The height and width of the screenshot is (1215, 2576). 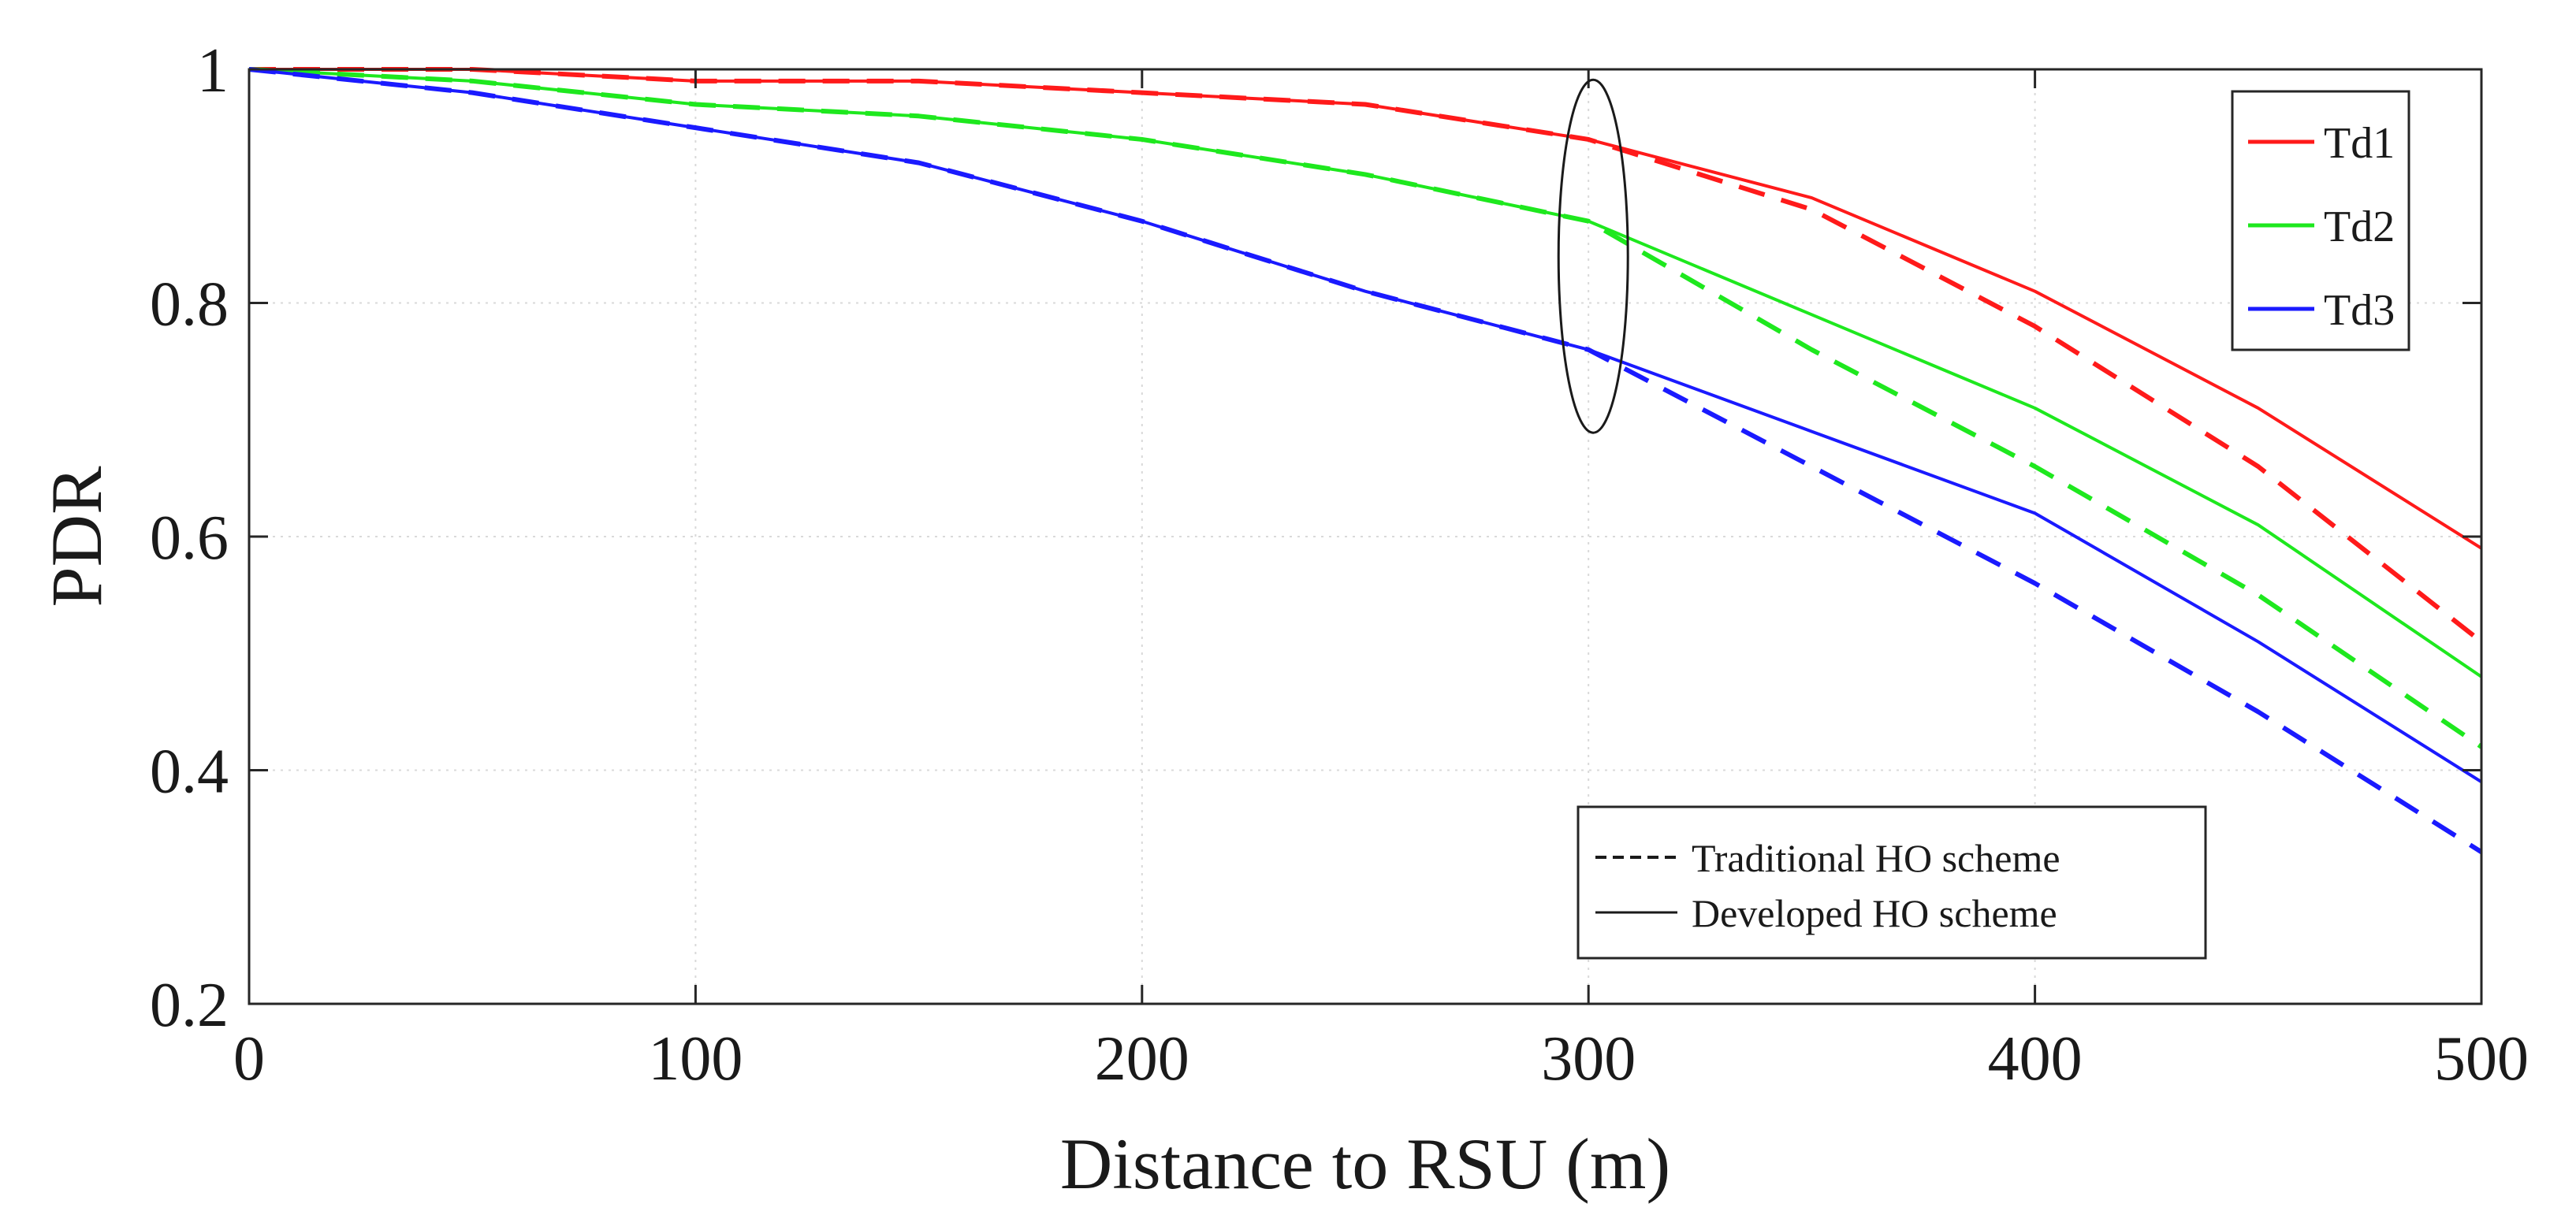 What do you see at coordinates (1365, 1164) in the screenshot?
I see `x-axis-label: Distance to RSU (m)` at bounding box center [1365, 1164].